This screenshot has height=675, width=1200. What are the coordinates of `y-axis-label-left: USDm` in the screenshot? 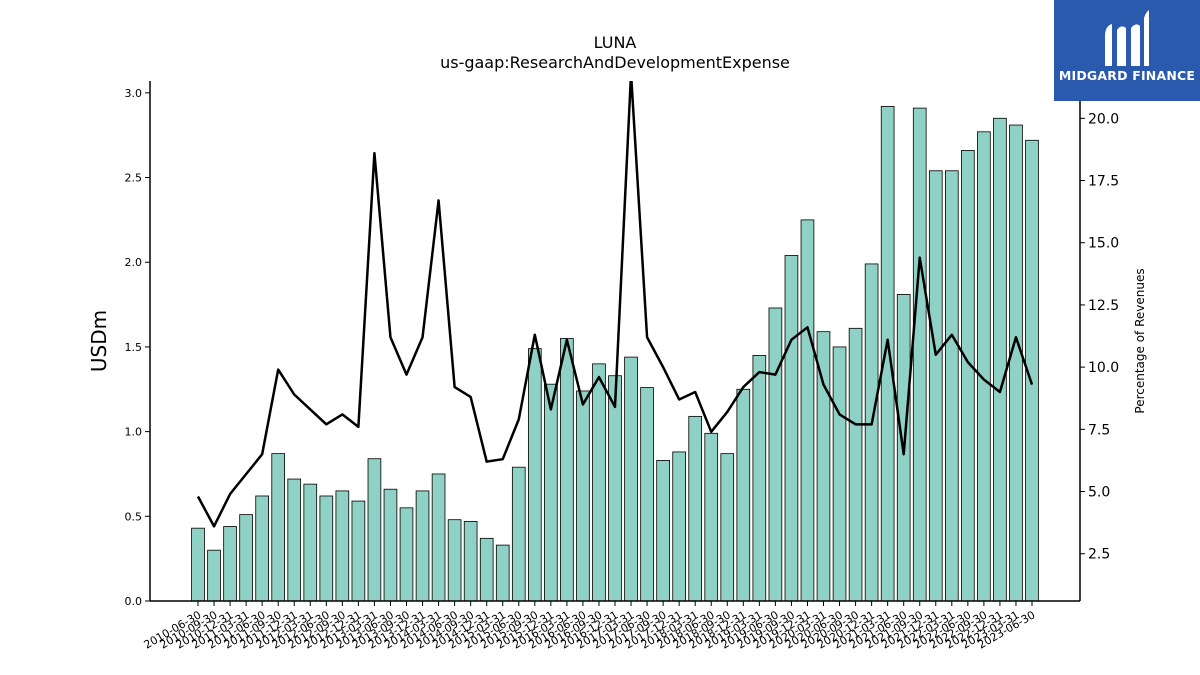 It's located at (99, 341).